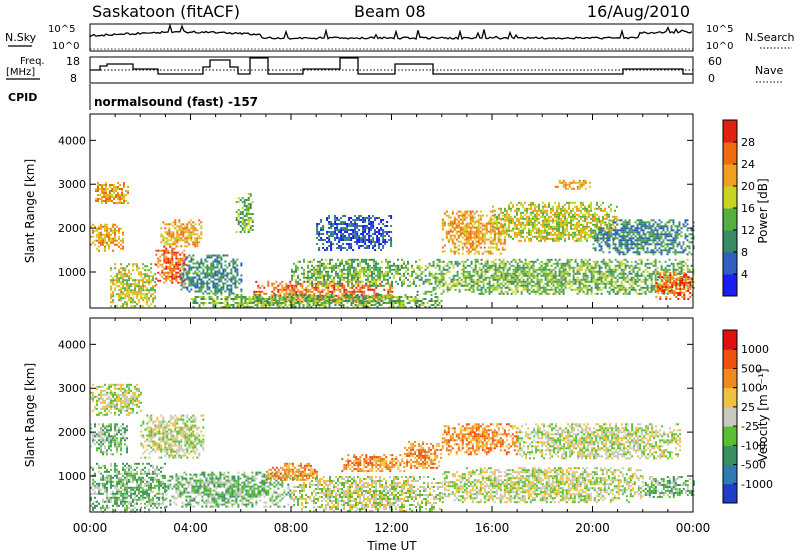 This screenshot has height=554, width=800. What do you see at coordinates (72, 228) in the screenshot?
I see `power-y-tick-label: 2000` at bounding box center [72, 228].